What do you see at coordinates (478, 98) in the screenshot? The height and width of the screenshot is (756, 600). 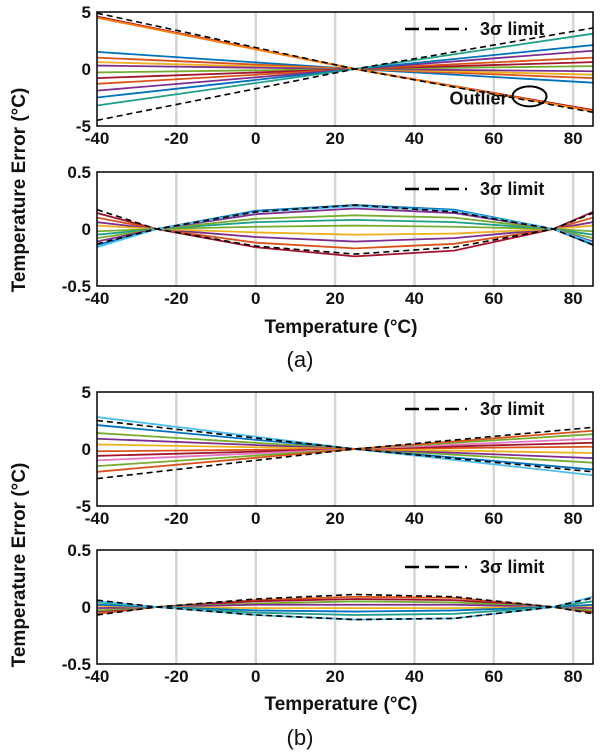 I see `outlier-label: Outlier` at bounding box center [478, 98].